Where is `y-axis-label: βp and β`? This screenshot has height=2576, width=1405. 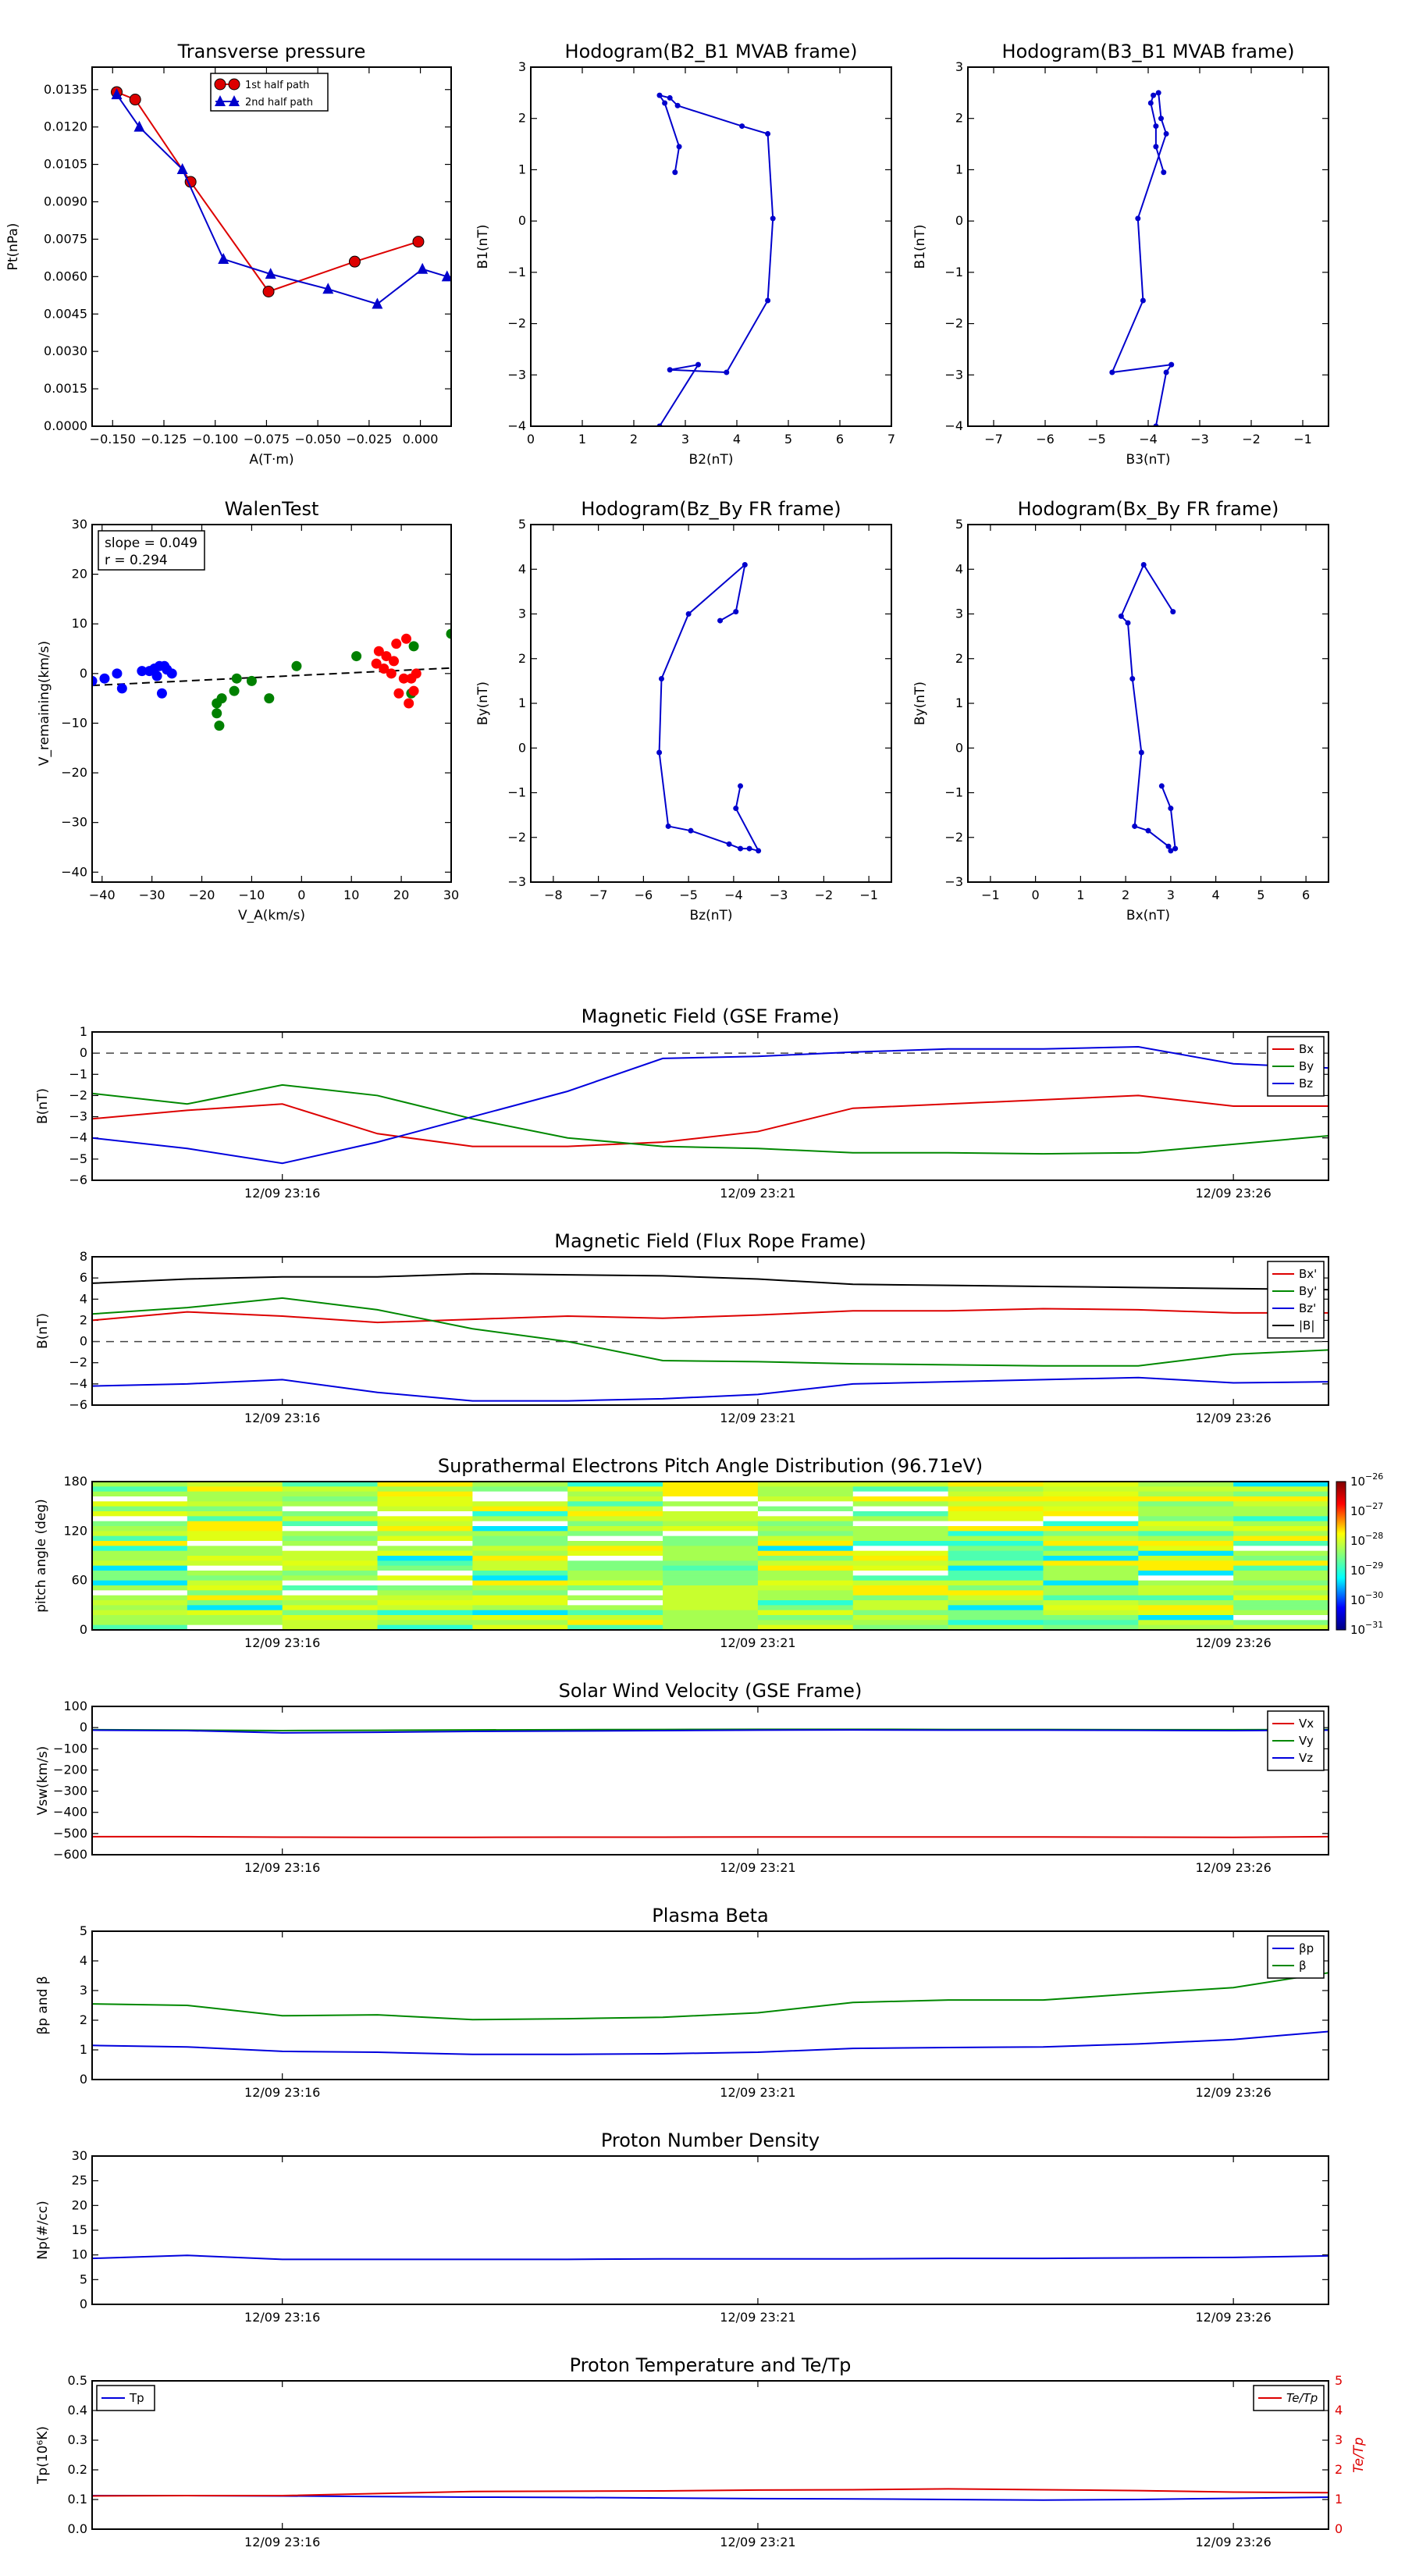
y-axis-label: βp and β is located at coordinates (43, 2005).